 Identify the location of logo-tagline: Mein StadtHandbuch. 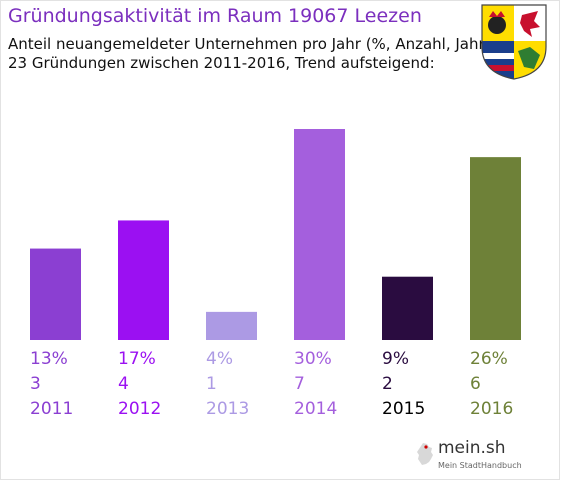
(480, 465).